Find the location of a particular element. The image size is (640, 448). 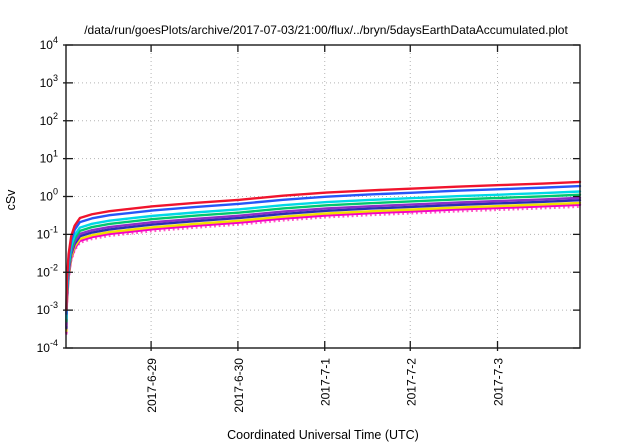

y-tick-label: 10³ is located at coordinates (49, 81).